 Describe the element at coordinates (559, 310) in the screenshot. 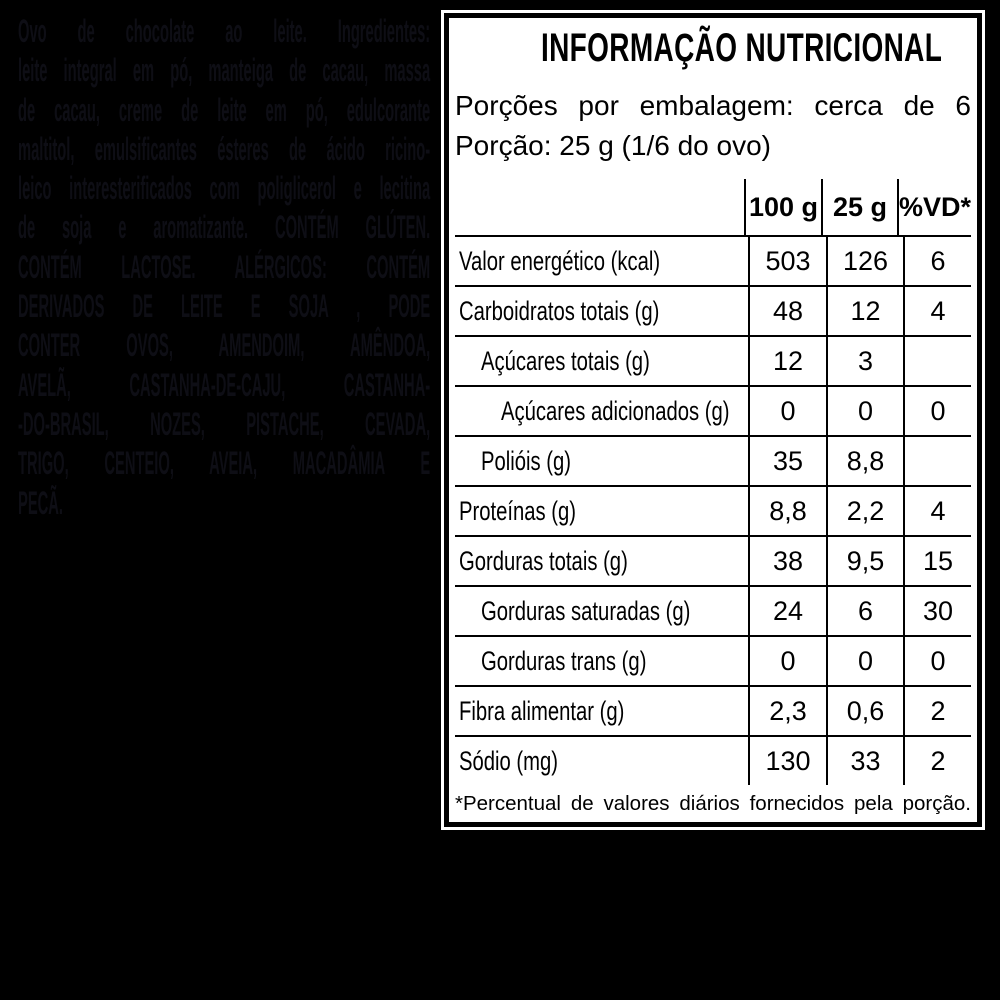

I see `row-label-text: Carboidratos totais (g)` at that location.